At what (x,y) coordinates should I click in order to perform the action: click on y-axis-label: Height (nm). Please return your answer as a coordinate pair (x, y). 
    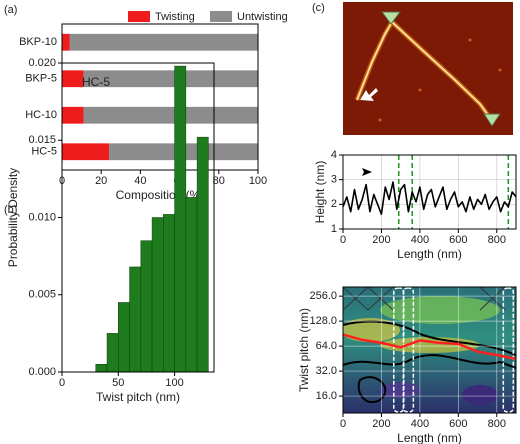
    Looking at the image, I should click on (320, 192).